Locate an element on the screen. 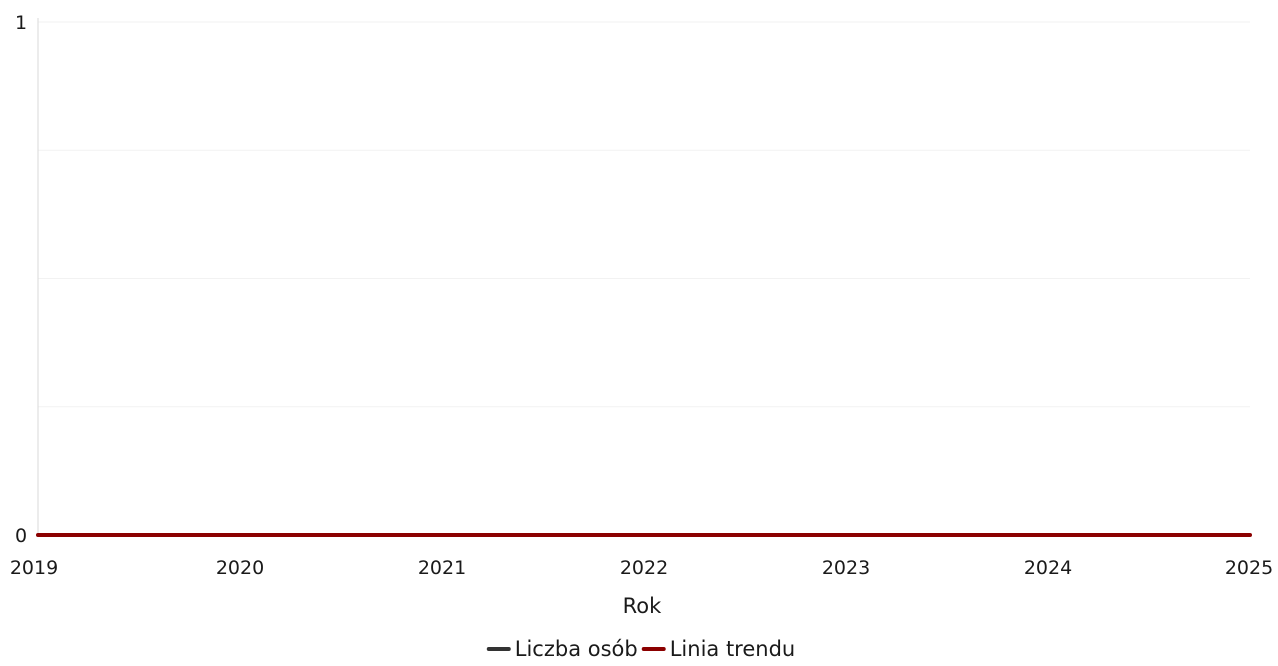 The image size is (1278, 666). x-tick-label: 2024 is located at coordinates (1048, 568).